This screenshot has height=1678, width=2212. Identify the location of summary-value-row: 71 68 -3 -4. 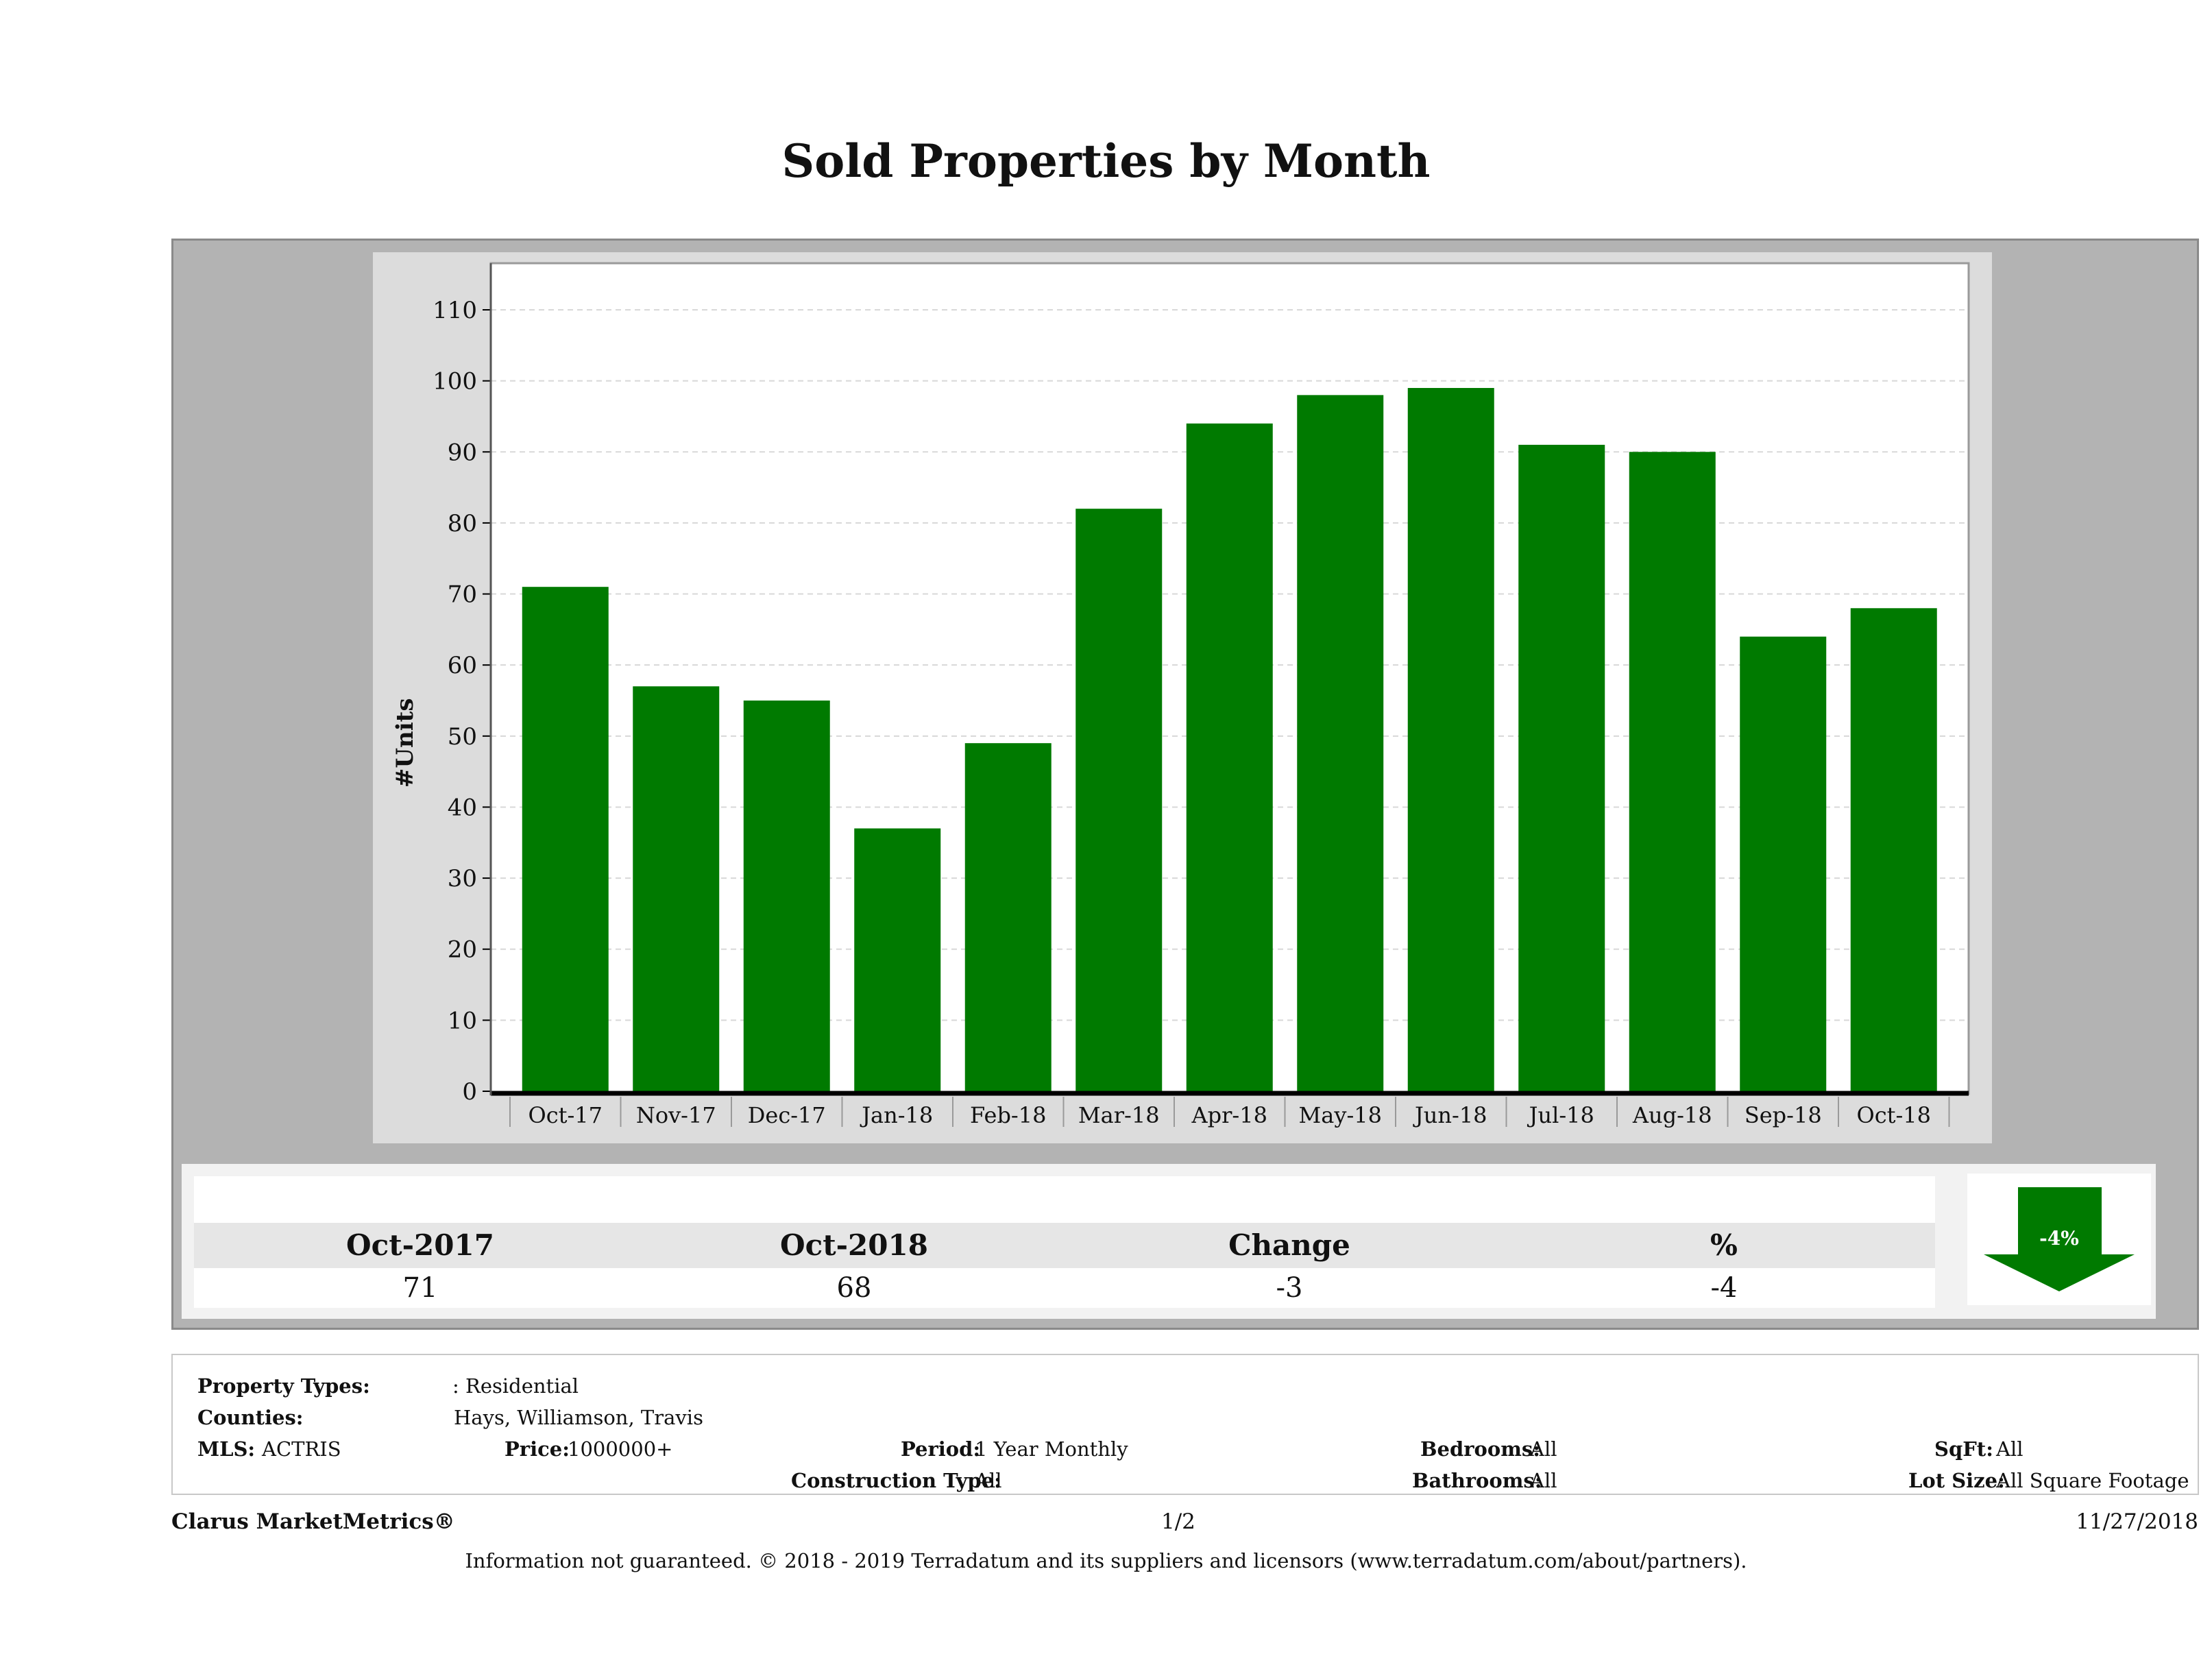
(1064, 1288).